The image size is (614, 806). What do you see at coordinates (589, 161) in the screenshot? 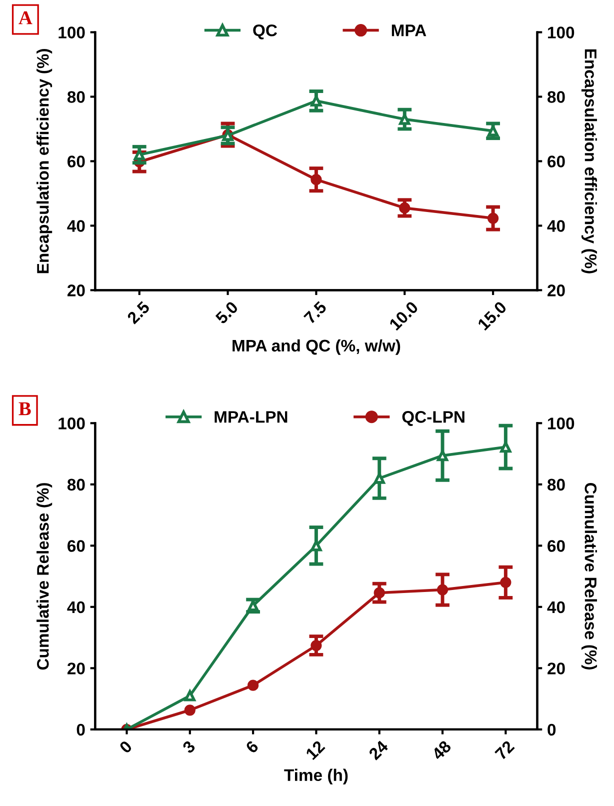
I see `y2-axis-title: Encapsulation efficiency (%)` at bounding box center [589, 161].